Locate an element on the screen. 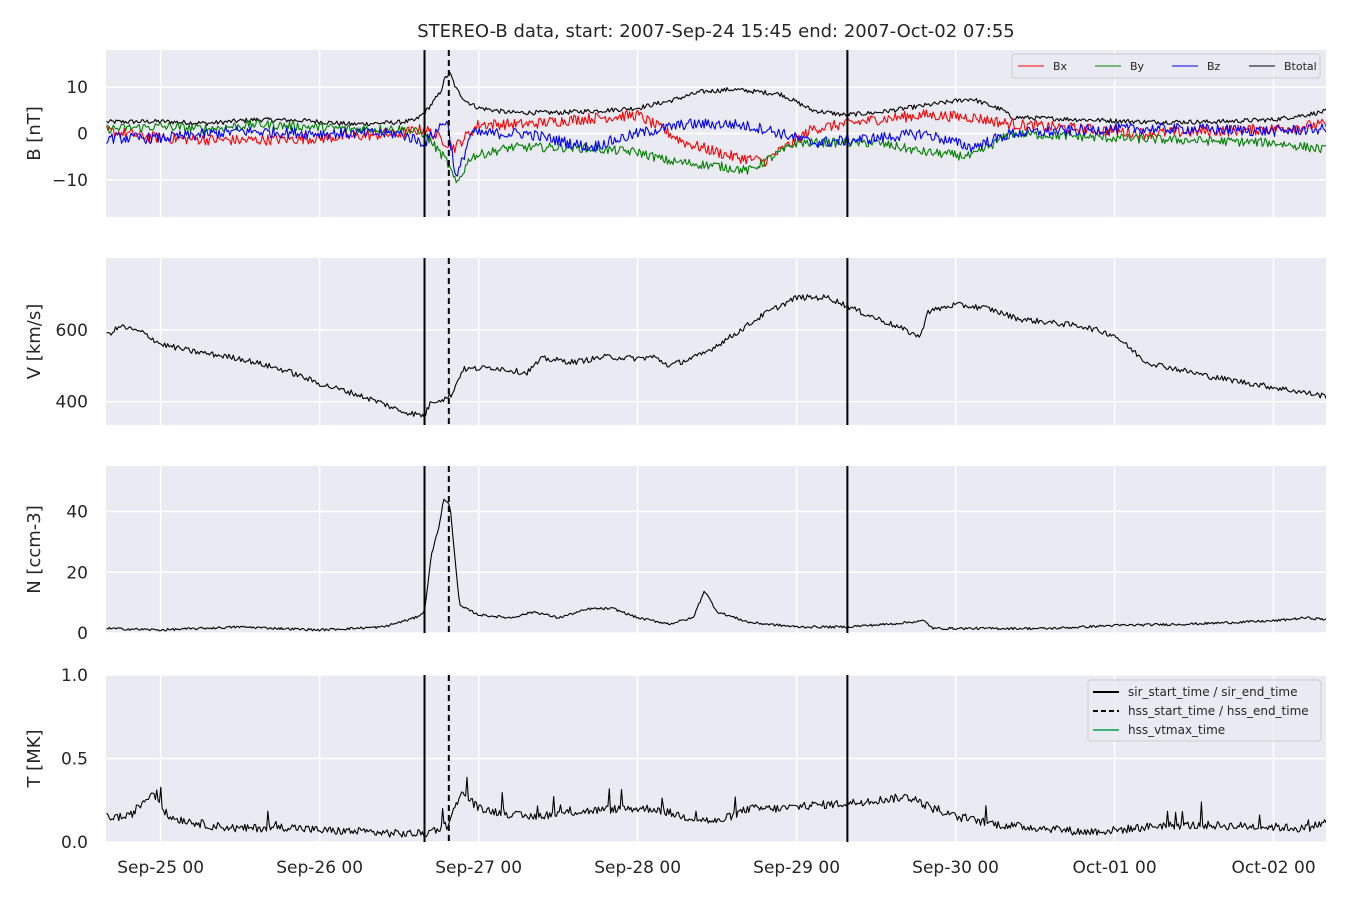 The image size is (1350, 905). series-n is located at coordinates (716, 565).